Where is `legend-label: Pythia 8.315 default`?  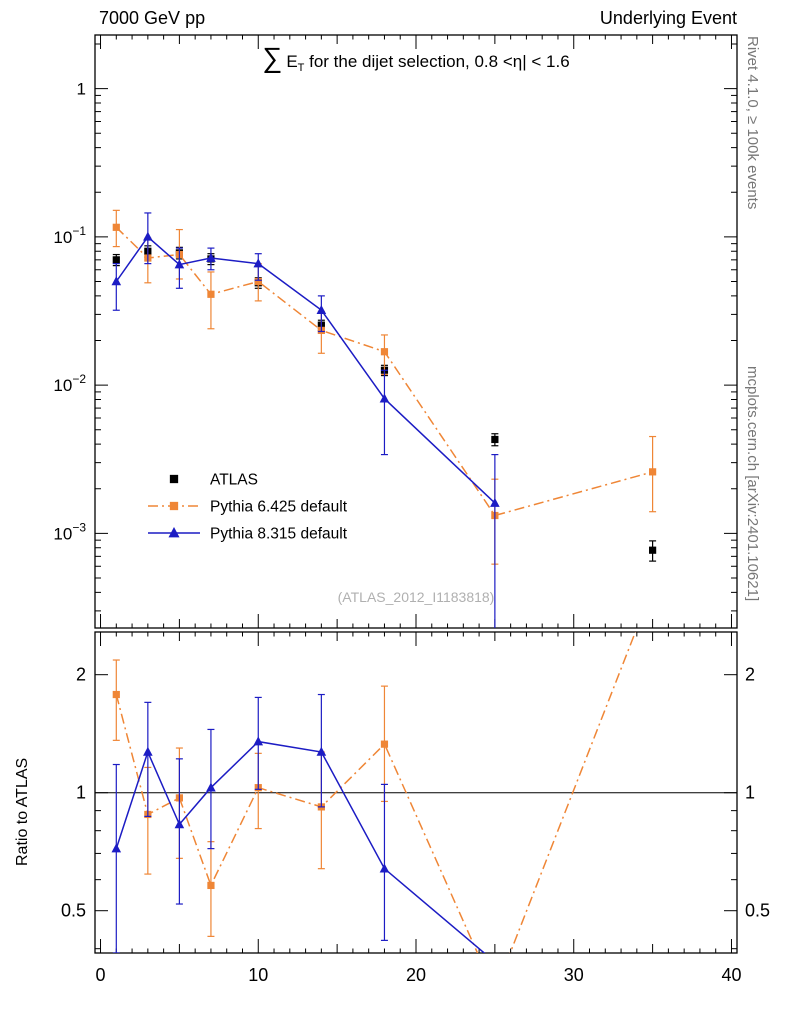 legend-label: Pythia 8.315 default is located at coordinates (279, 534).